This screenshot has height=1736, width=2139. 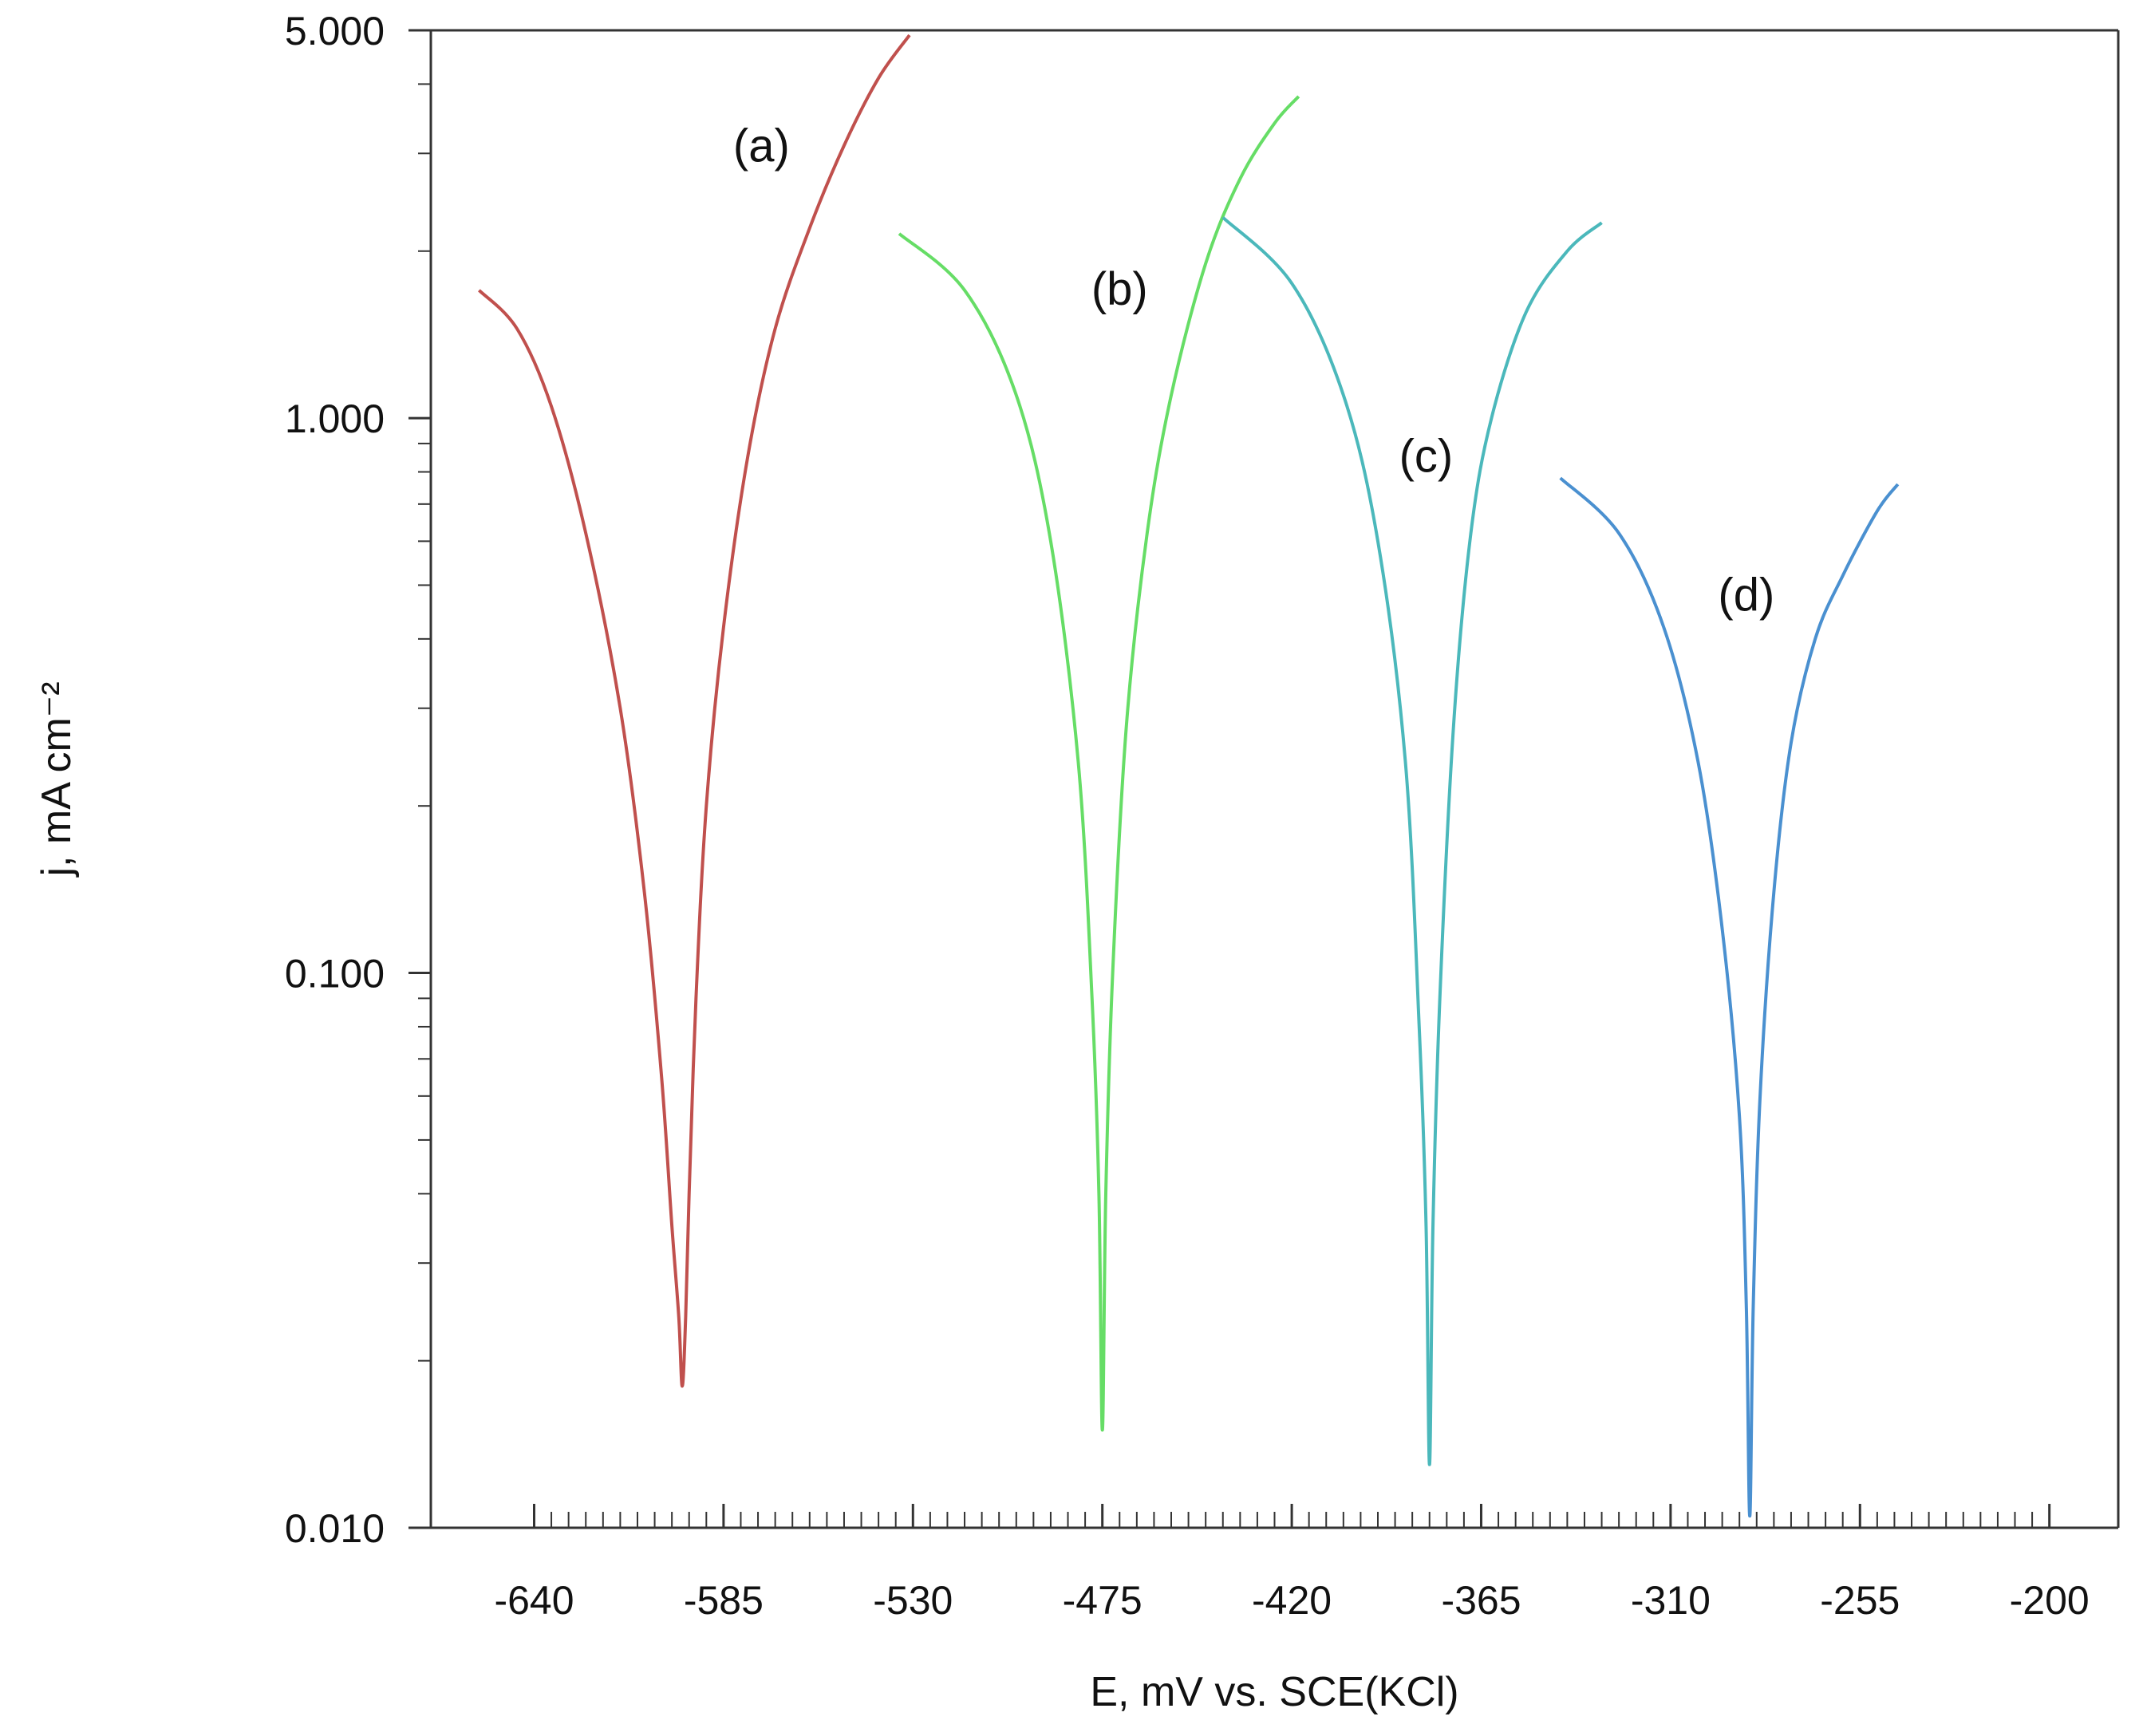 I want to click on x-tick-label: -585, so click(x=724, y=1600).